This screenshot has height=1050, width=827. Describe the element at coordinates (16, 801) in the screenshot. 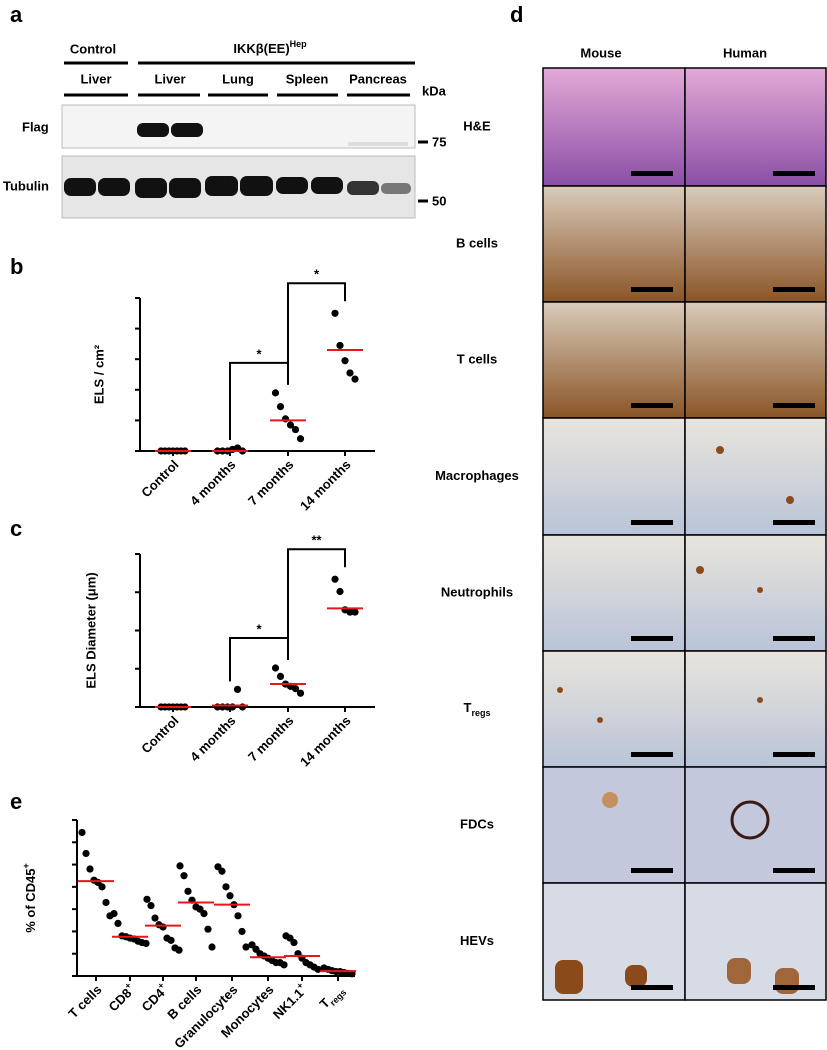

I see `panel-label: e` at that location.